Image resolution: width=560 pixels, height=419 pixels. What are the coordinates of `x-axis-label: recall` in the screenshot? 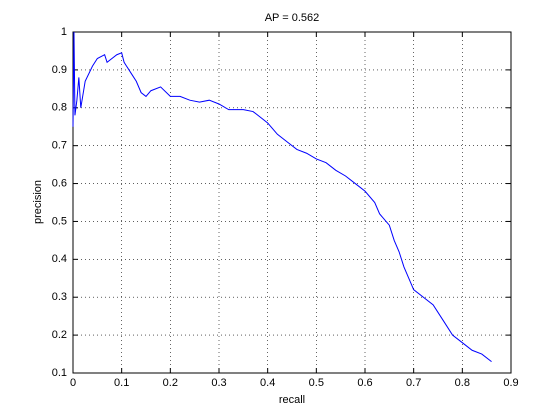 It's located at (292, 400).